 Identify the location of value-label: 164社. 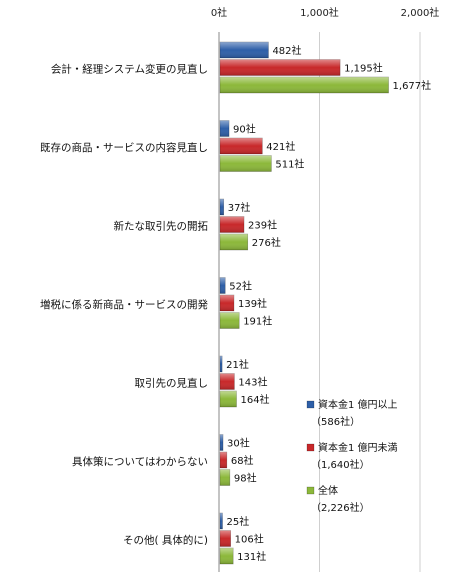
(254, 399).